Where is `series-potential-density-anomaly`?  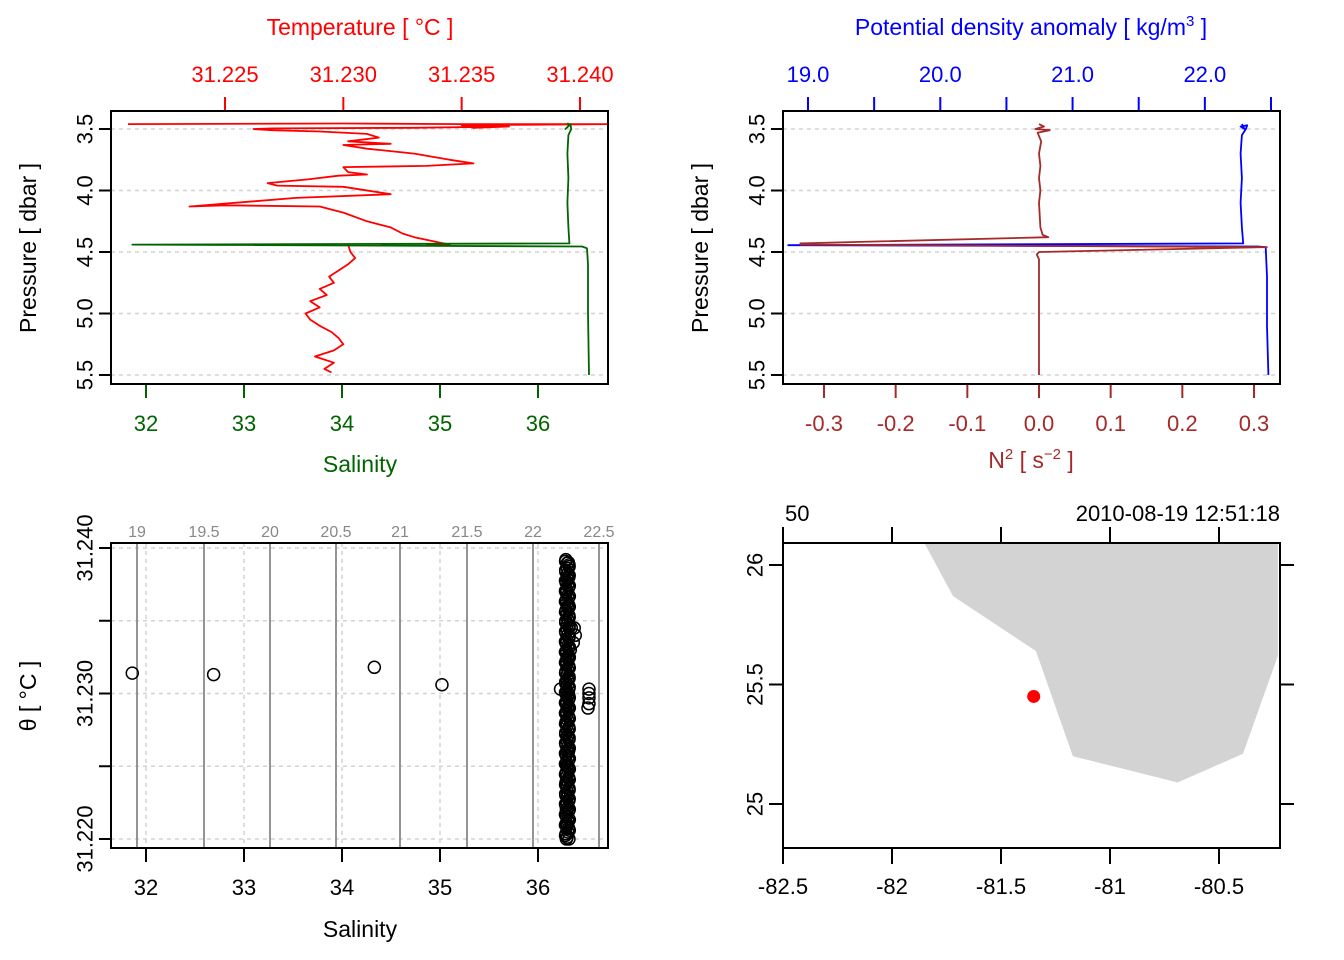 series-potential-density-anomaly is located at coordinates (1028, 249).